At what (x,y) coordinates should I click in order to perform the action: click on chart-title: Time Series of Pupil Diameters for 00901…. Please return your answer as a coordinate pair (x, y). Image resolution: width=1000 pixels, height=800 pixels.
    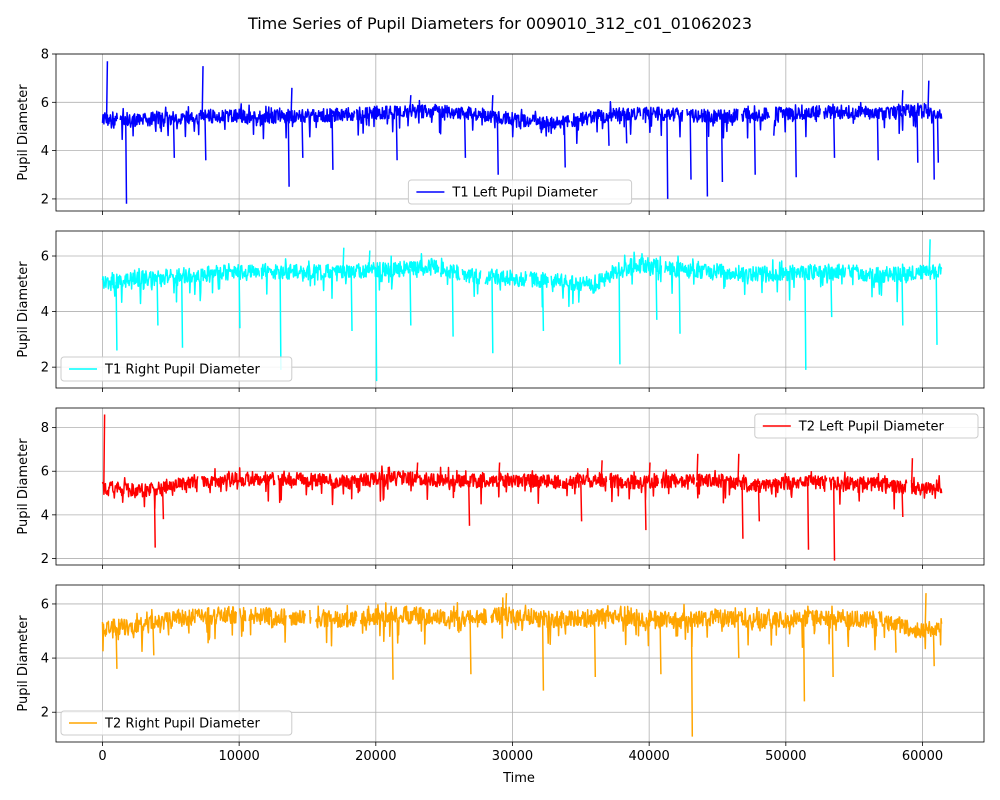
    Looking at the image, I should click on (499, 24).